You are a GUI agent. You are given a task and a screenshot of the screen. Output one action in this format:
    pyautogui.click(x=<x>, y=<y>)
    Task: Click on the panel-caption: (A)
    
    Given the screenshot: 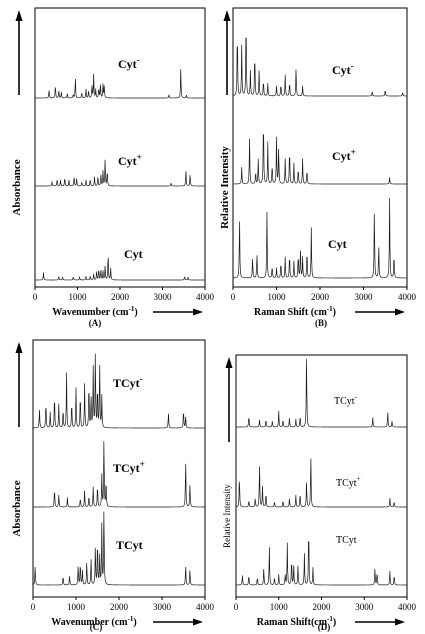 What is the action you would take?
    pyautogui.click(x=95, y=323)
    